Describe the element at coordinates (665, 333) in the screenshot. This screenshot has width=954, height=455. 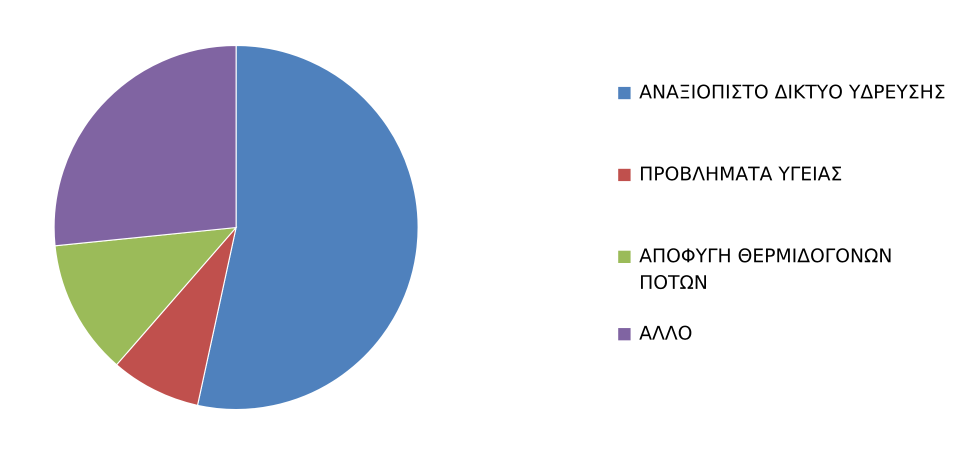
I see `legend-label: ΑΛΛΟ` at that location.